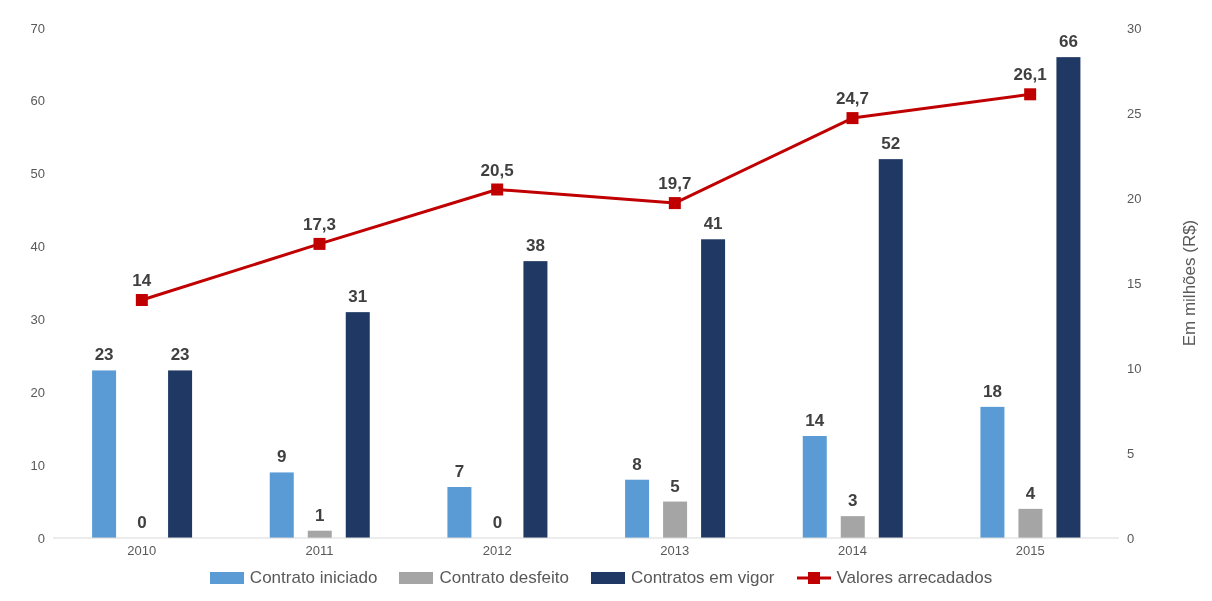 The height and width of the screenshot is (601, 1212). What do you see at coordinates (497, 551) in the screenshot?
I see `x-tick-label: 2012` at bounding box center [497, 551].